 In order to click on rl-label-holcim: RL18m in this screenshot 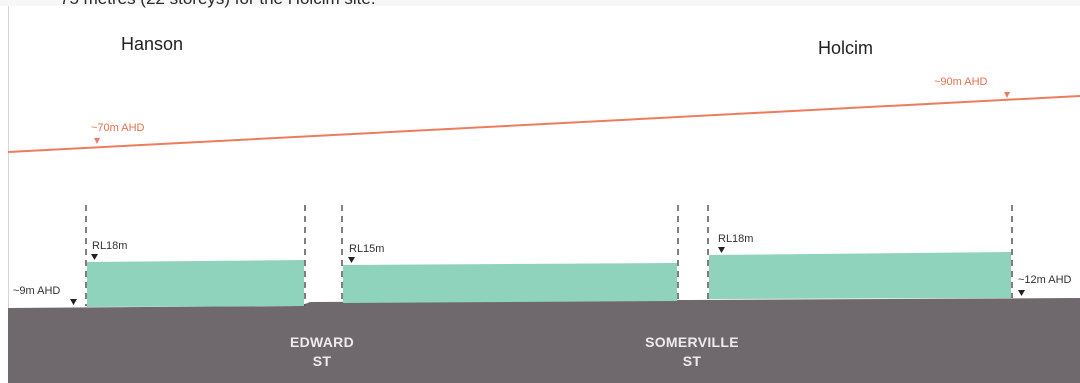, I will do `click(736, 239)`.